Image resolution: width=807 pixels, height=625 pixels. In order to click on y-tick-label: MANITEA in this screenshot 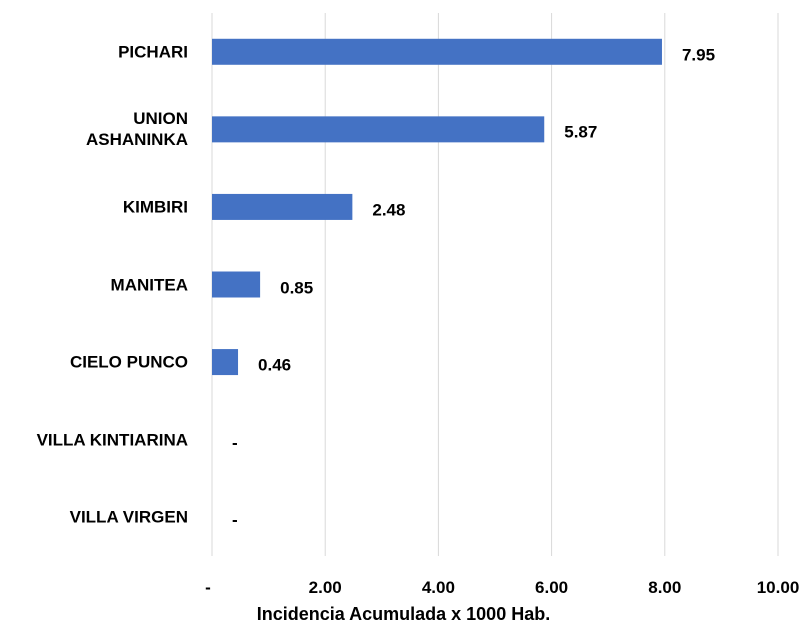, I will do `click(149, 284)`.